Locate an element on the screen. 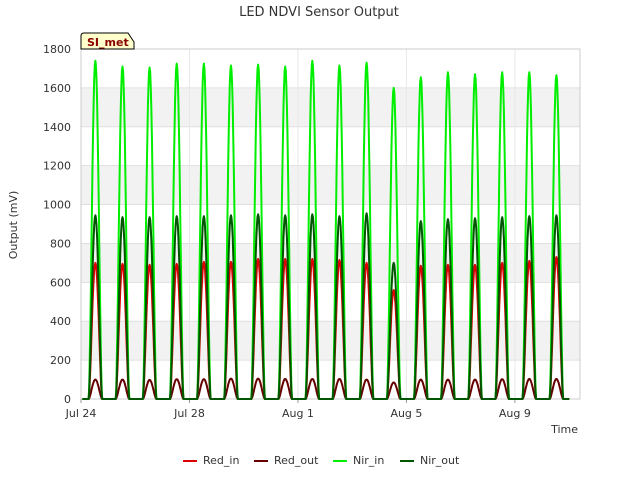 The image size is (640, 480). legend-label: Red_in is located at coordinates (221, 460).